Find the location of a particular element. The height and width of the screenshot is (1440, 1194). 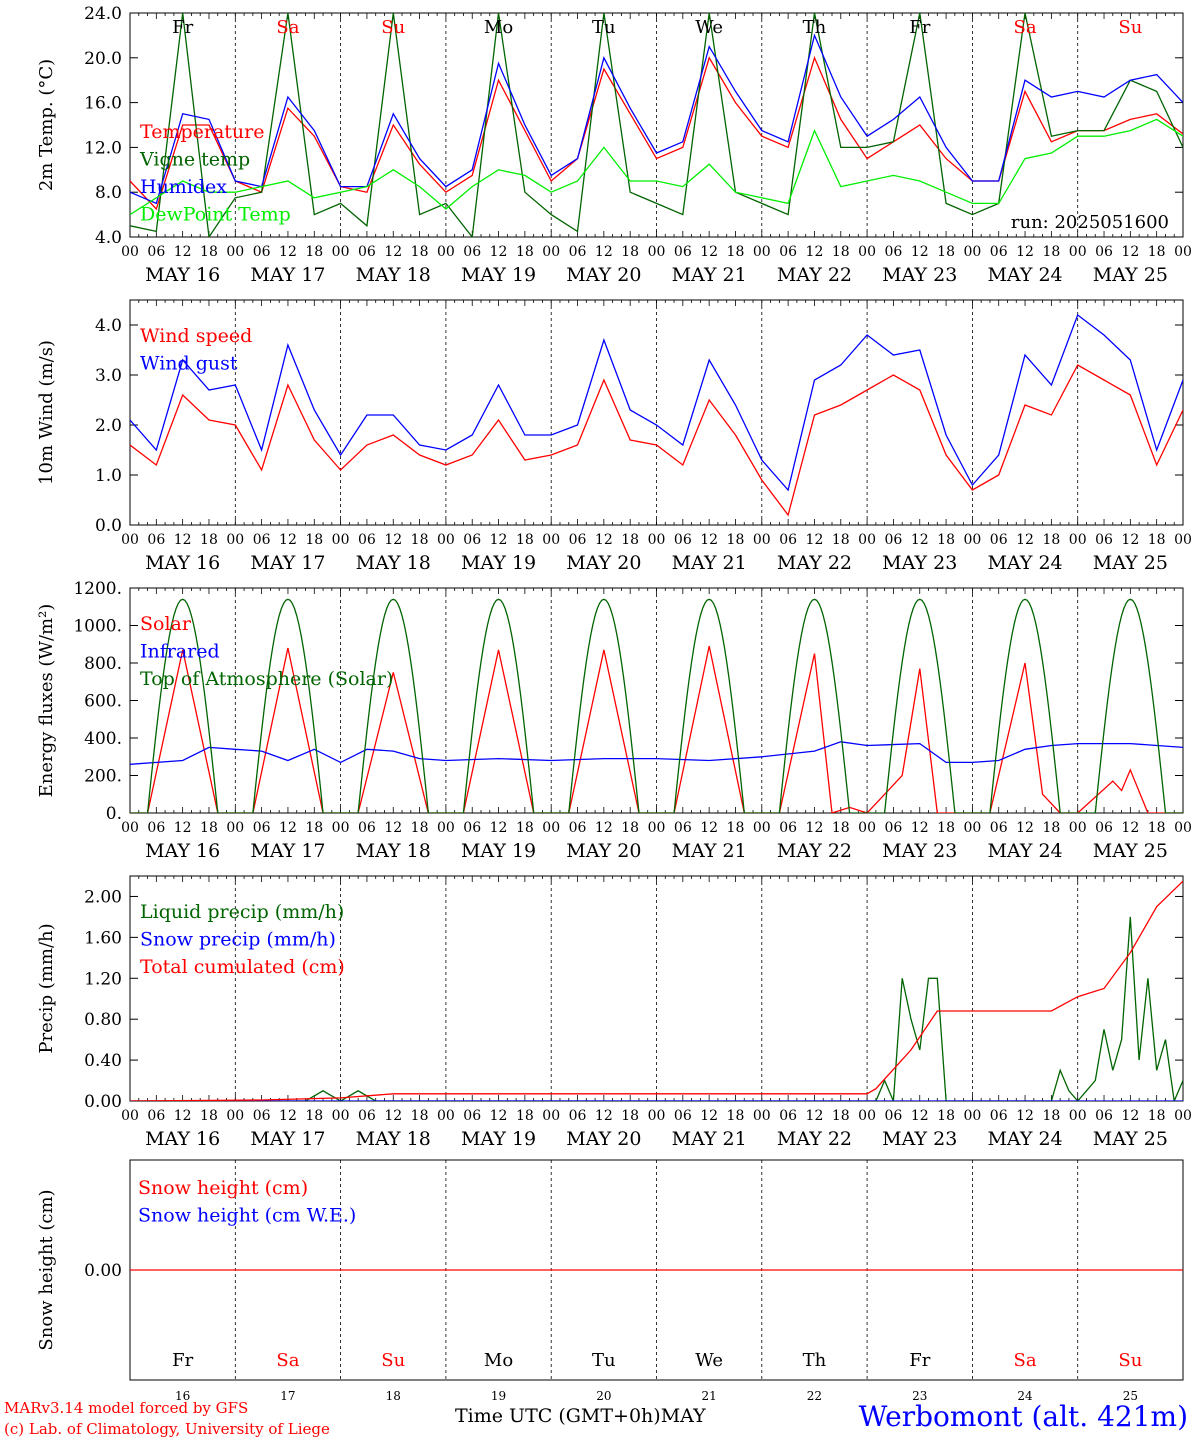

y-tick-label: 1200. is located at coordinates (97, 589).